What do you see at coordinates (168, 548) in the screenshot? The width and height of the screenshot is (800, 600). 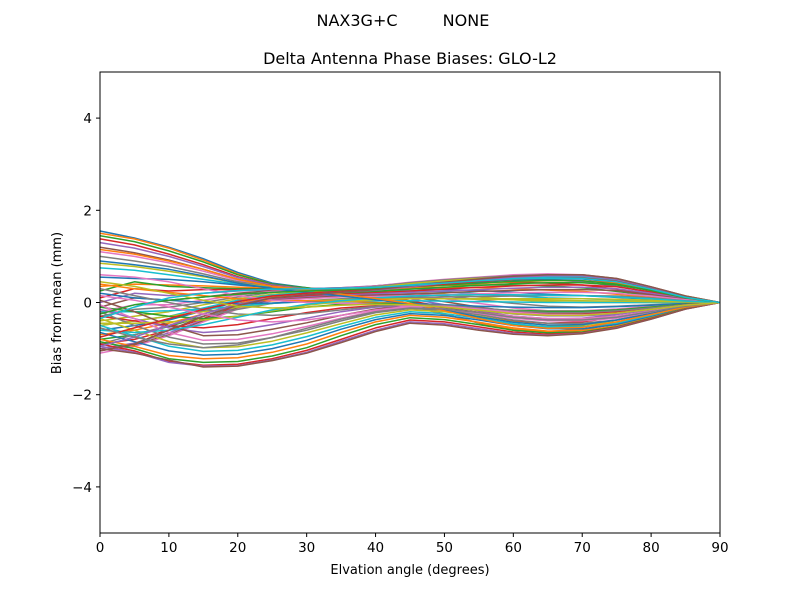 I see `x-tick-label: 10` at bounding box center [168, 548].